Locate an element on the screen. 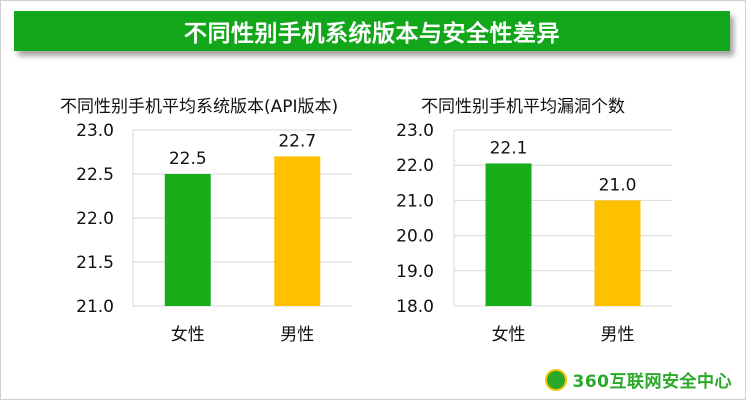  y-tick-label: 21.5 is located at coordinates (95, 263).